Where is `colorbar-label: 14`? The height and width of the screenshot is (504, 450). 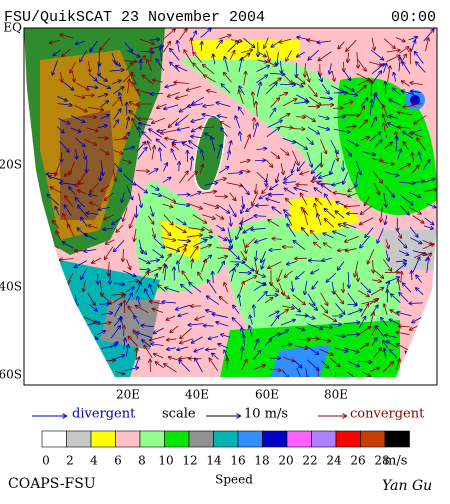
colorbar-label: 14 is located at coordinates (214, 461).